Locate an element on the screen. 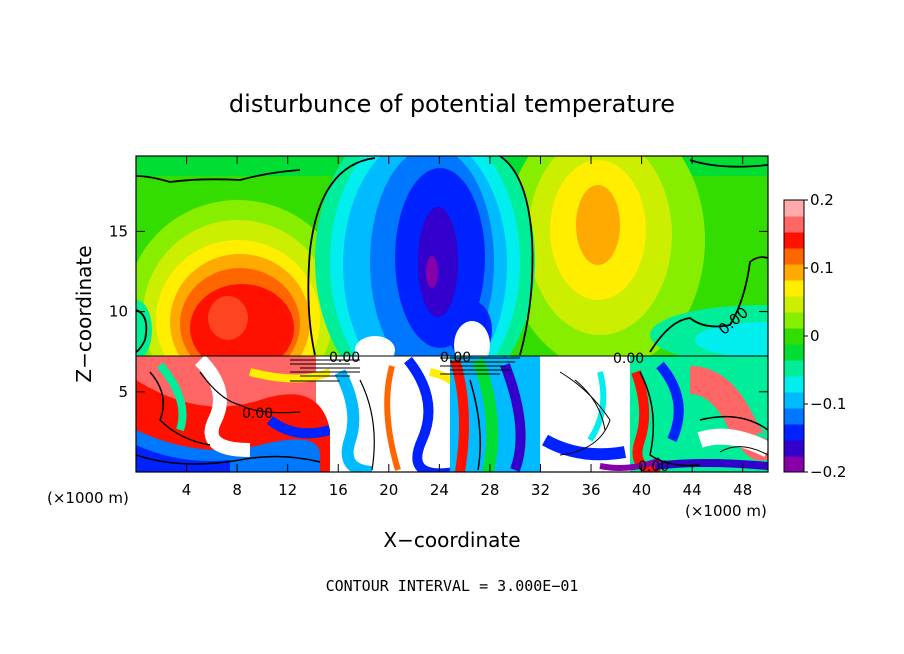  colorbar-tick-label: −0.1 is located at coordinates (828, 404).